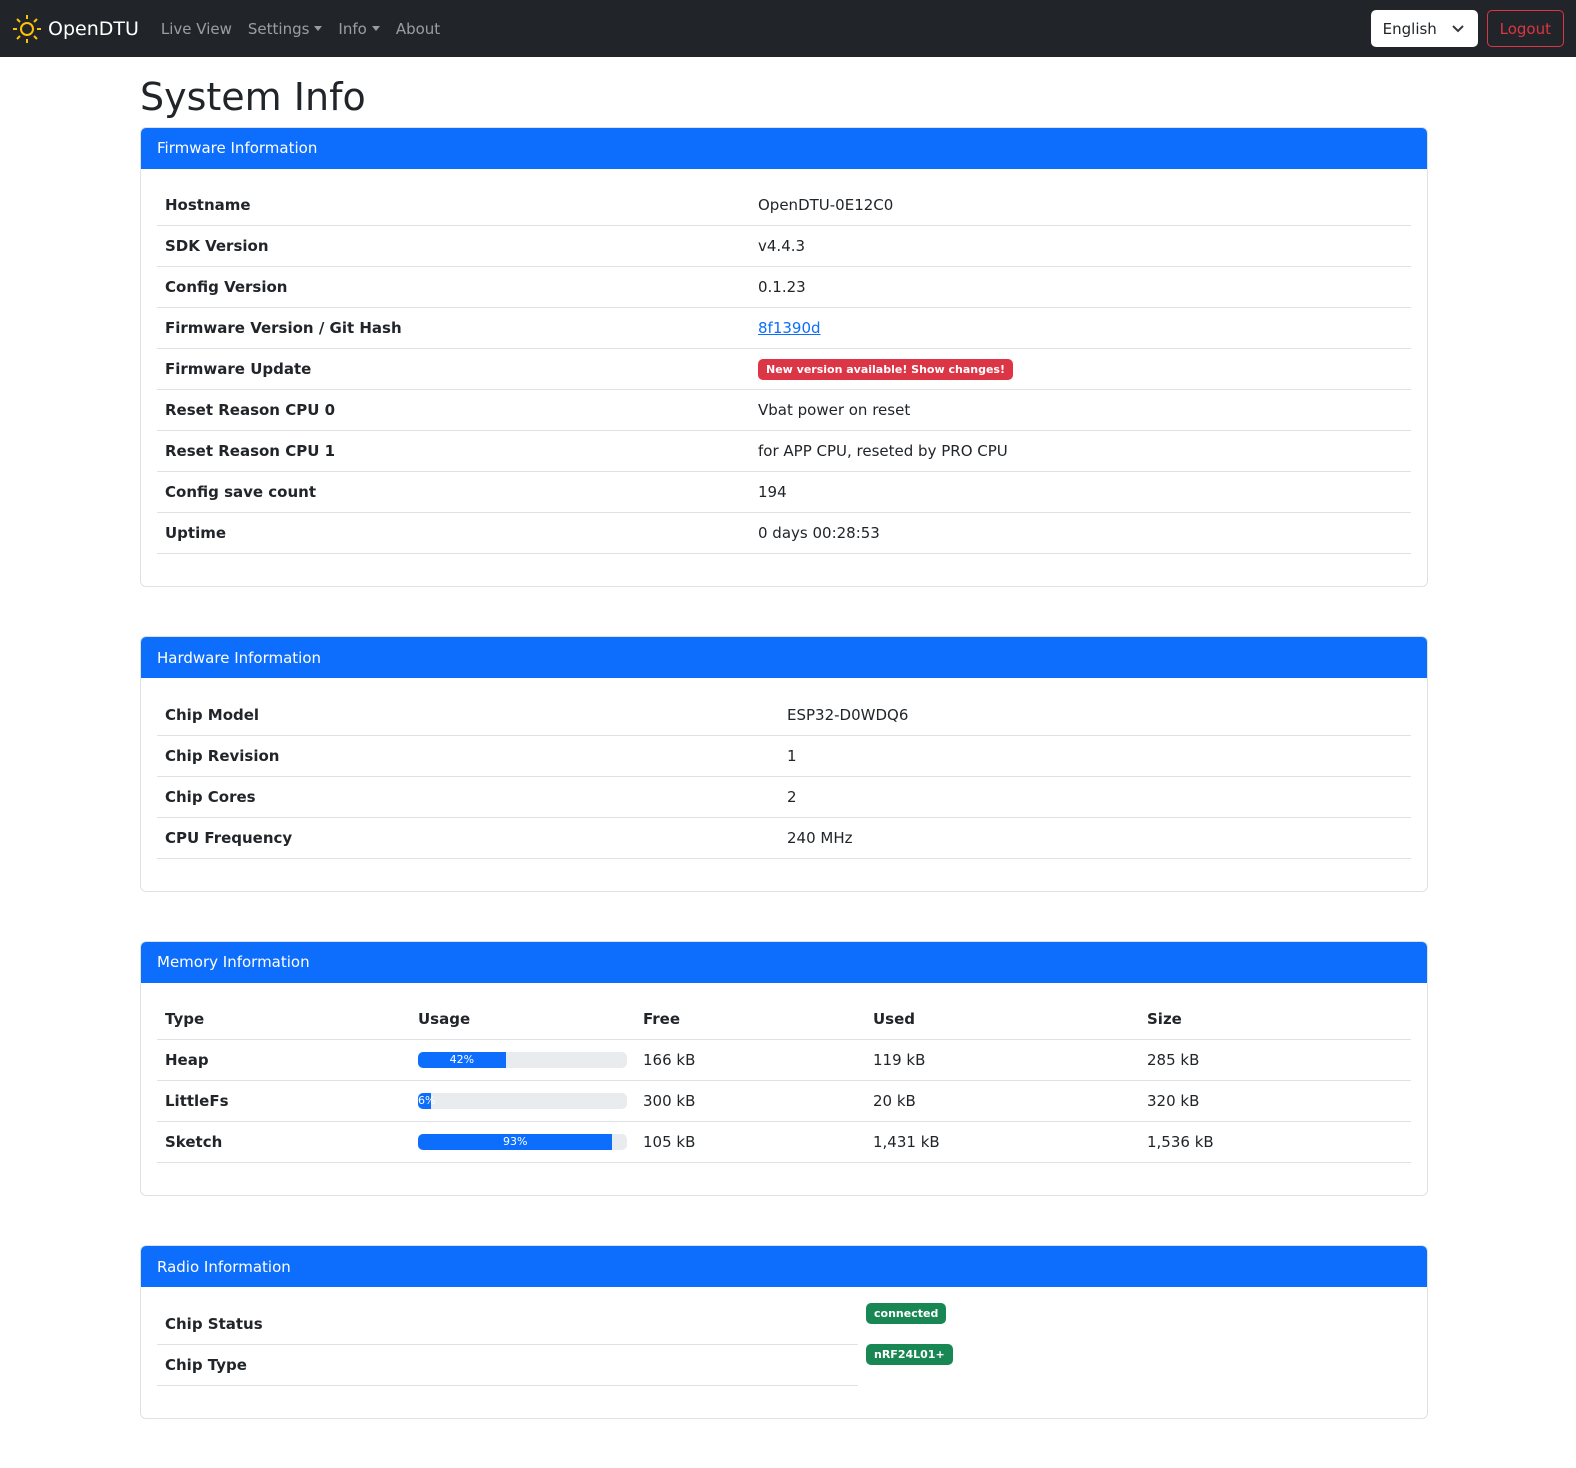  Describe the element at coordinates (1080, 451) in the screenshot. I see `row-value-cell: for APP CPU, reseted by PRO CPU` at that location.